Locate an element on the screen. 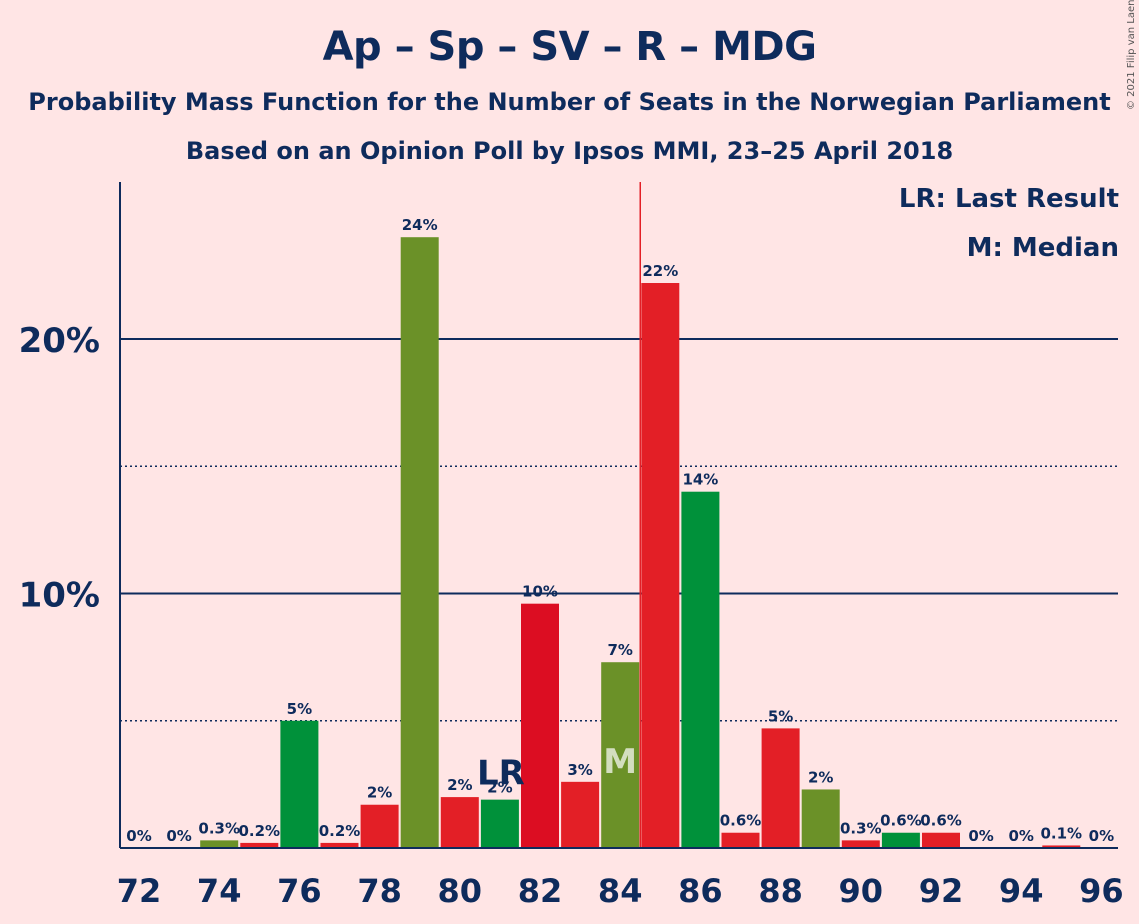  last-result-marker: LR is located at coordinates (501, 774).